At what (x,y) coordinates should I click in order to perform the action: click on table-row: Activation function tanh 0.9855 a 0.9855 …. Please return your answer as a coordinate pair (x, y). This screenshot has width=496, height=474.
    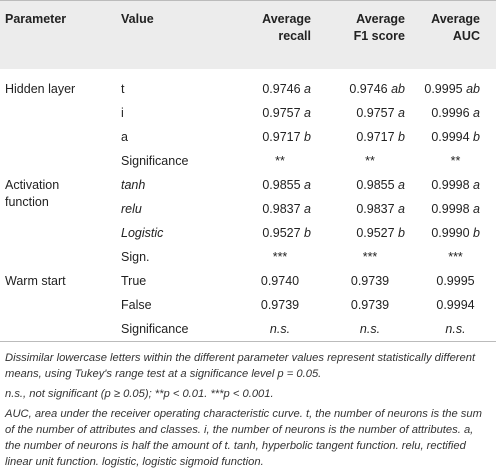
    Looking at the image, I should click on (248, 191).